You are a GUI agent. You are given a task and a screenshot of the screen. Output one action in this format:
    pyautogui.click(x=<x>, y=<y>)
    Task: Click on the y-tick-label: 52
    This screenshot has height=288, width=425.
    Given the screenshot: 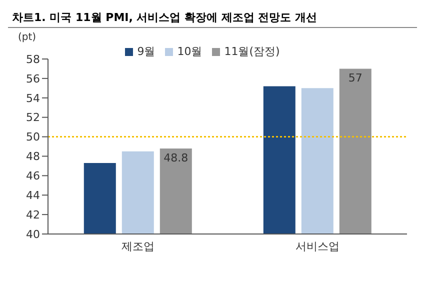 What is the action you would take?
    pyautogui.click(x=33, y=117)
    